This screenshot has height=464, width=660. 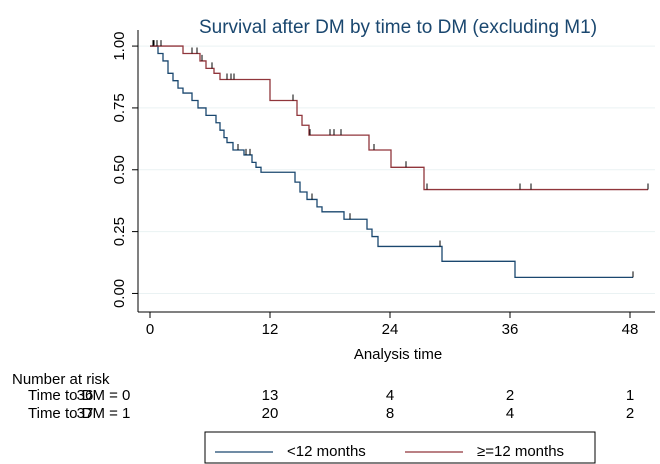 What do you see at coordinates (150, 329) in the screenshot?
I see `x-tick-label: 0` at bounding box center [150, 329].